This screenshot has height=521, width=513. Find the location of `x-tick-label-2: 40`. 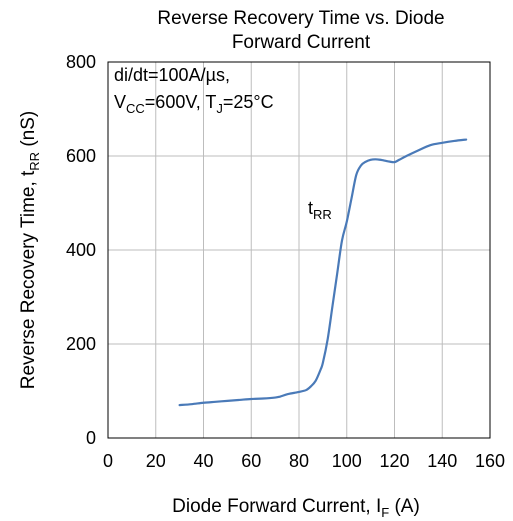

x-tick-label-2: 40 is located at coordinates (203, 461).